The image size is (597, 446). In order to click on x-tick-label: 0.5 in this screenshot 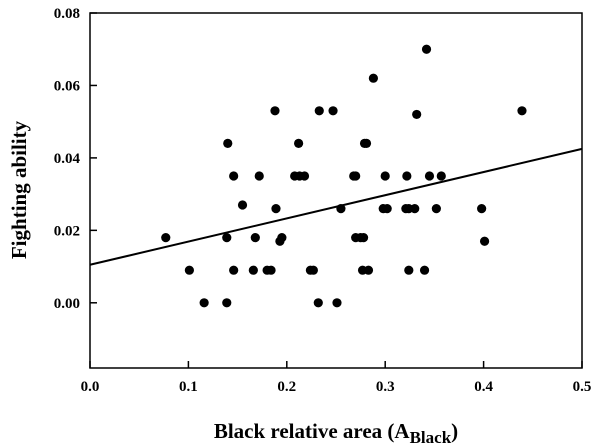, I will do `click(582, 387)`.